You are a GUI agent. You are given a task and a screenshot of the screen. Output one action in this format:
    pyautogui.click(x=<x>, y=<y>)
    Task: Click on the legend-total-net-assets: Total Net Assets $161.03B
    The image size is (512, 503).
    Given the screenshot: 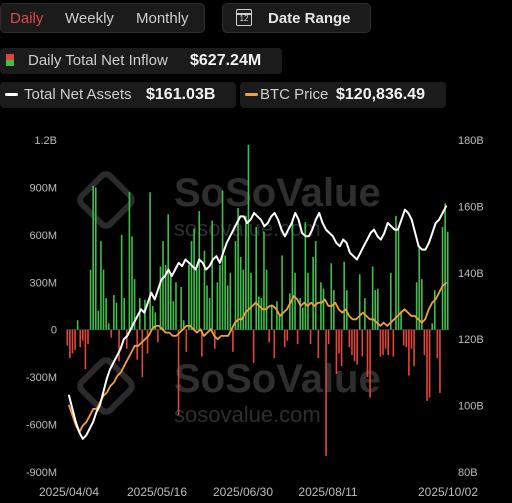 What is the action you would take?
    pyautogui.click(x=118, y=95)
    